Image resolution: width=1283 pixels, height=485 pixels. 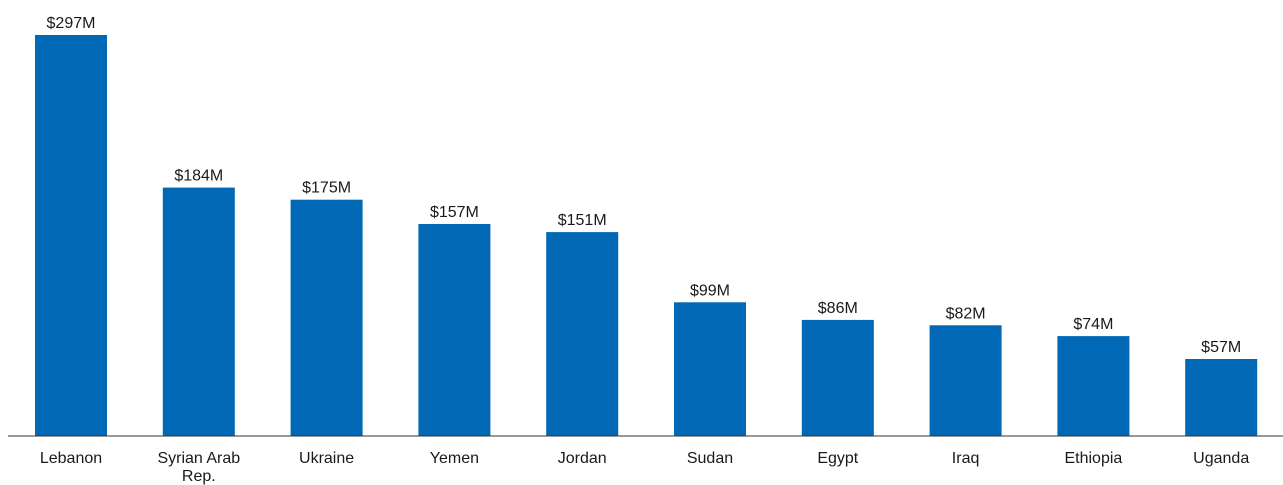 I want to click on x-tick-label: Lebanon, so click(x=71, y=458).